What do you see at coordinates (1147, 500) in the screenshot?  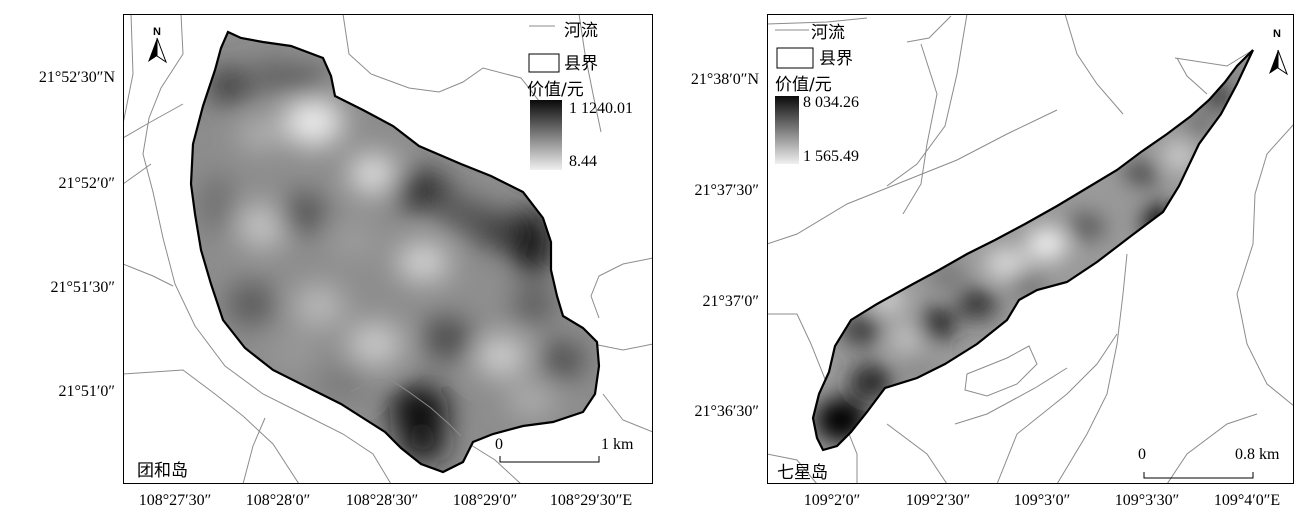 I see `lon-tick: 109°3′30″` at bounding box center [1147, 500].